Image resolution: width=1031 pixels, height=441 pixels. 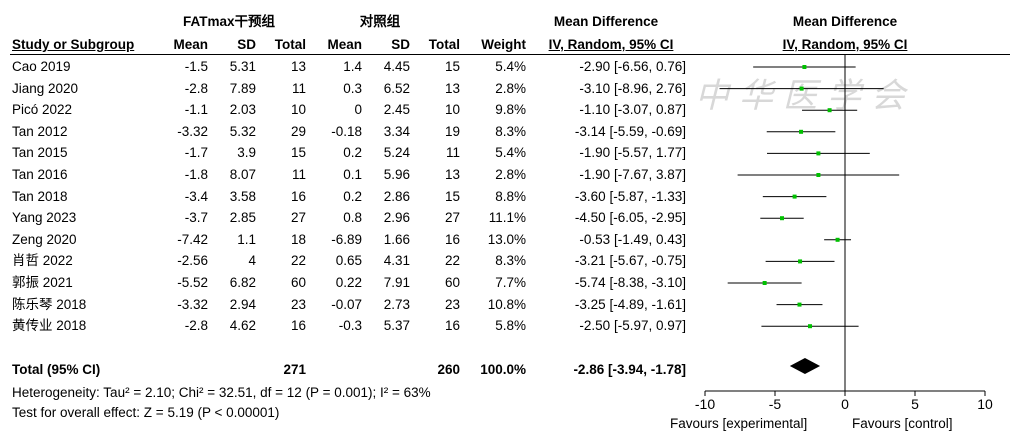 I want to click on col-sd2-header: SD, so click(x=400, y=44).